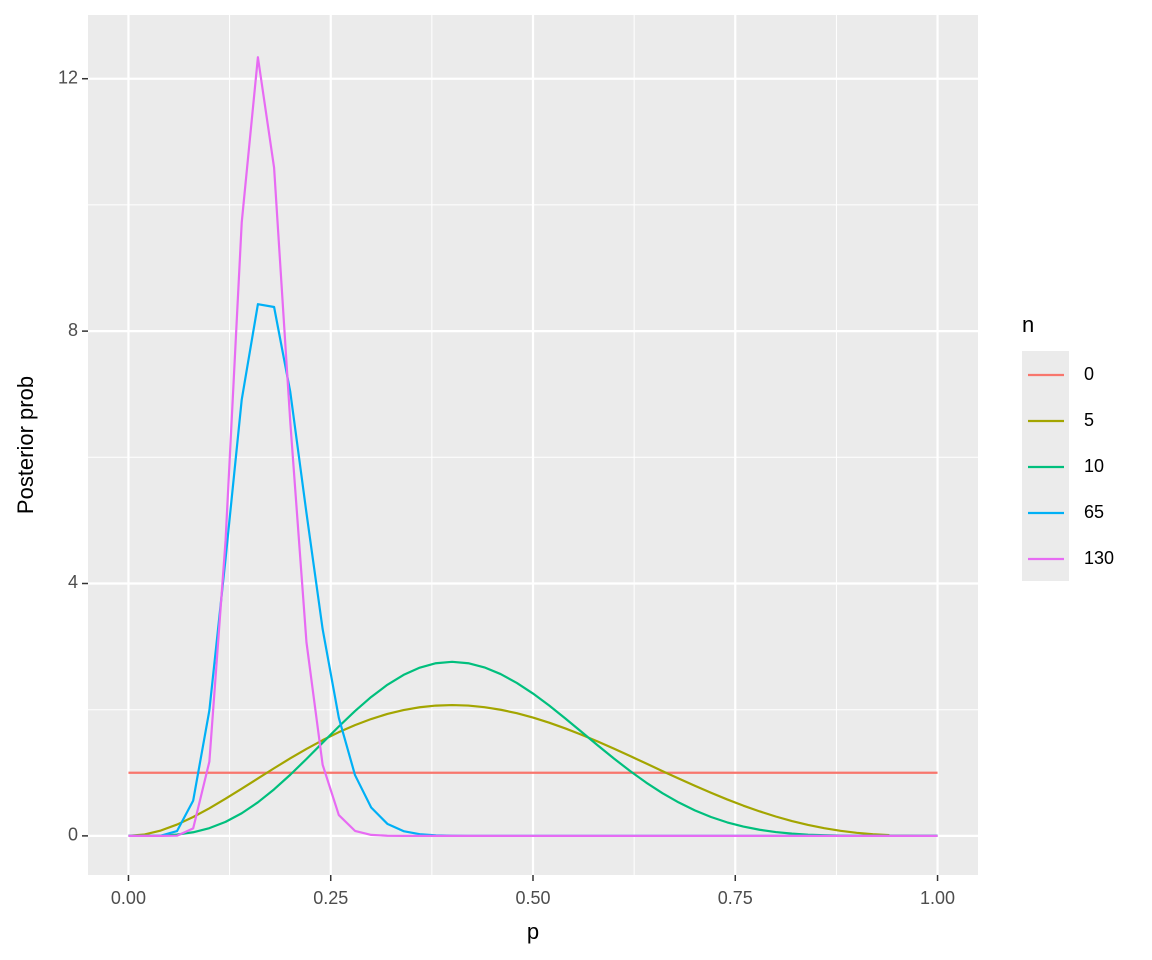  Describe the element at coordinates (937, 898) in the screenshot. I see `x-tick-label: 1.00` at that location.